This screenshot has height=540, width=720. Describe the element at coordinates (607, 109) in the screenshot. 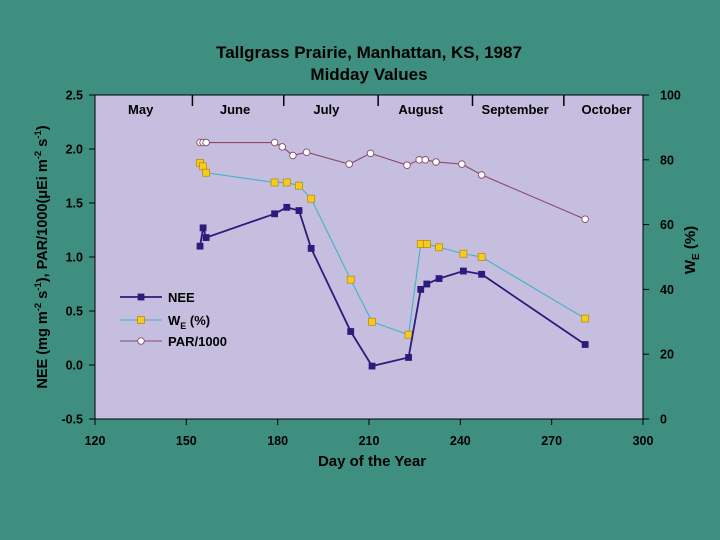

I see `month-label: October` at that location.